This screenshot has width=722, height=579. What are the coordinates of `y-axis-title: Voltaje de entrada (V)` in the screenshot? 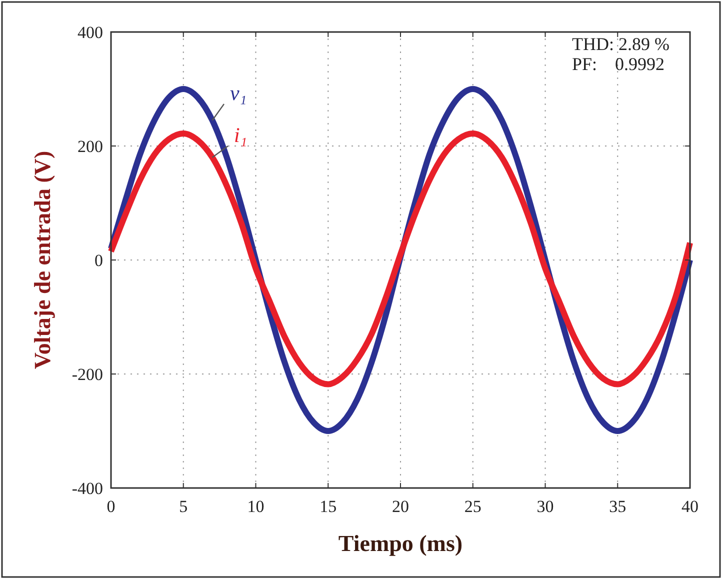 It's located at (42, 260).